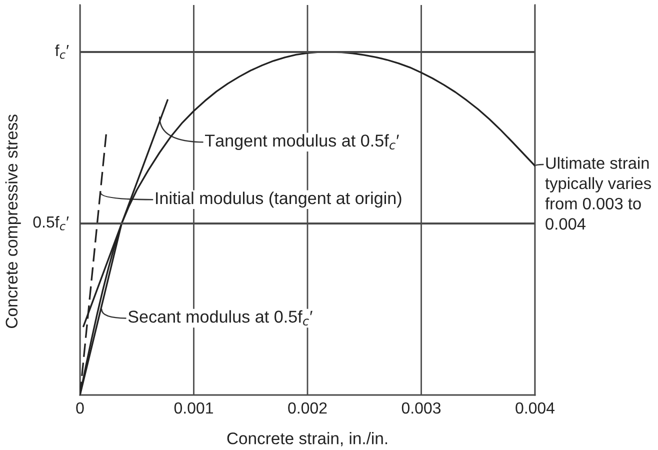 The image size is (658, 450). What do you see at coordinates (307, 408) in the screenshot?
I see `x-tick-label: 0.002` at bounding box center [307, 408].